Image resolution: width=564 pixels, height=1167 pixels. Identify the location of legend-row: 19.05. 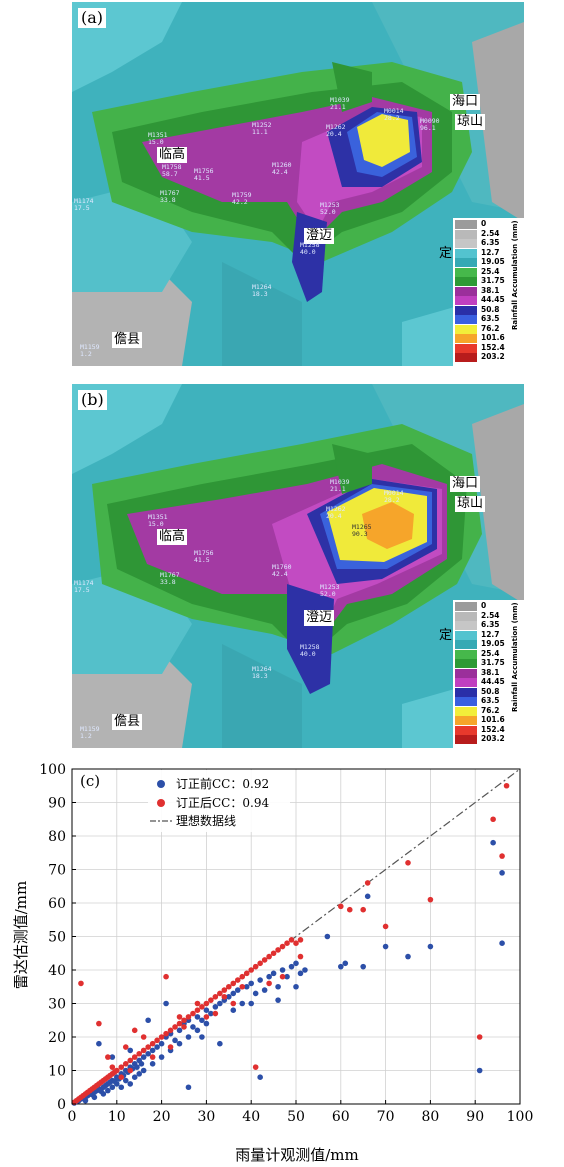
(481, 262).